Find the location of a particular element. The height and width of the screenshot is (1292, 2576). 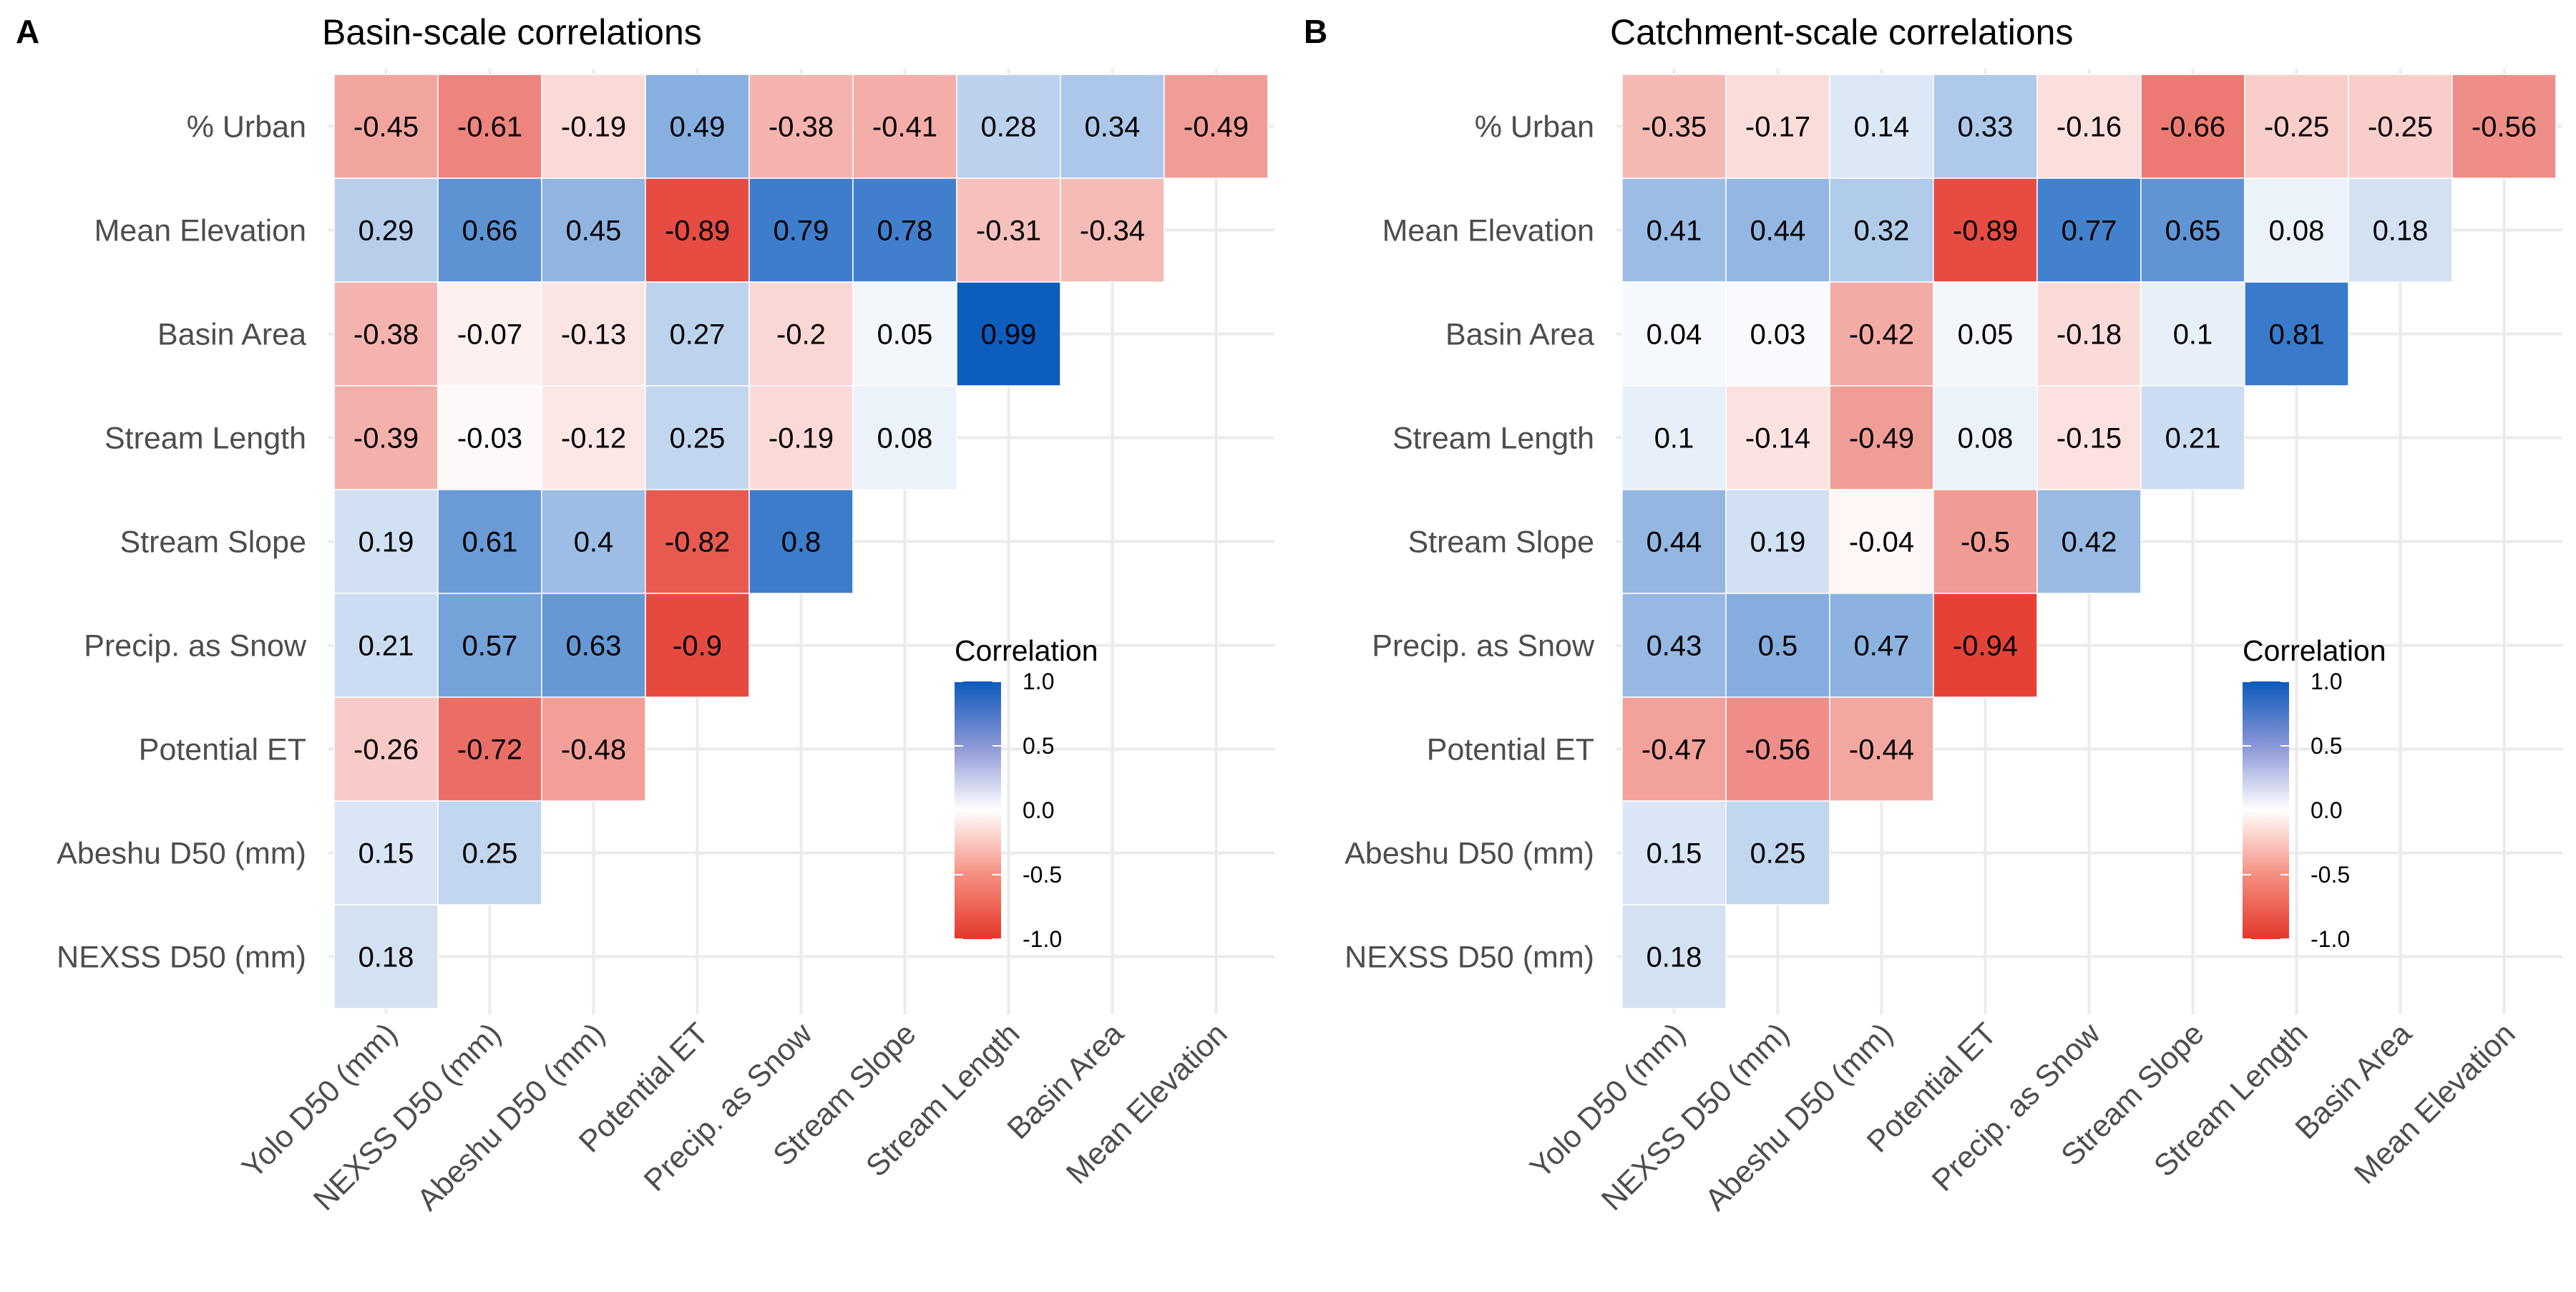

cell-value-label: 0.27 is located at coordinates (698, 335).